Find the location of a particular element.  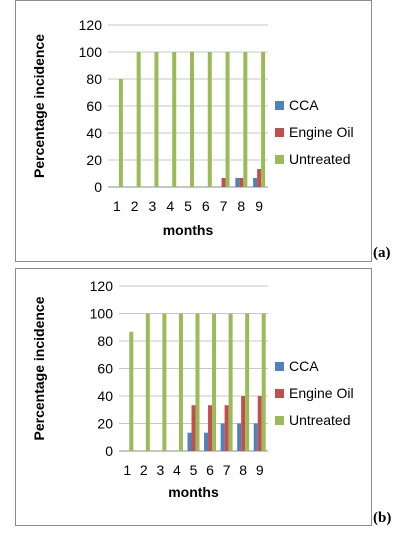

panel-label-a: (a) is located at coordinates (382, 253).